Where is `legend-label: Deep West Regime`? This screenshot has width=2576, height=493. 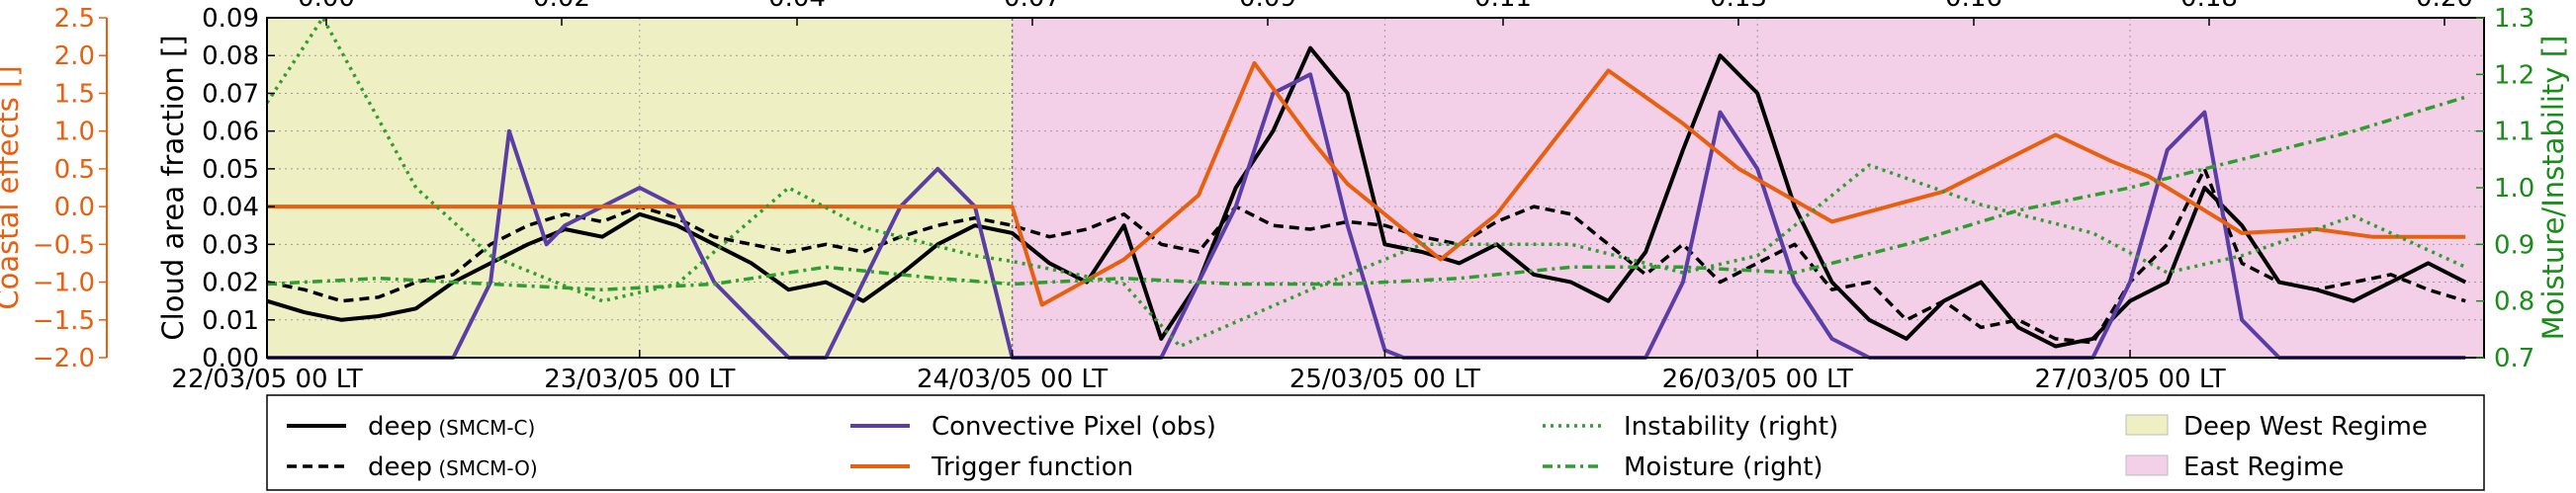 legend-label: Deep West Regime is located at coordinates (2305, 427).